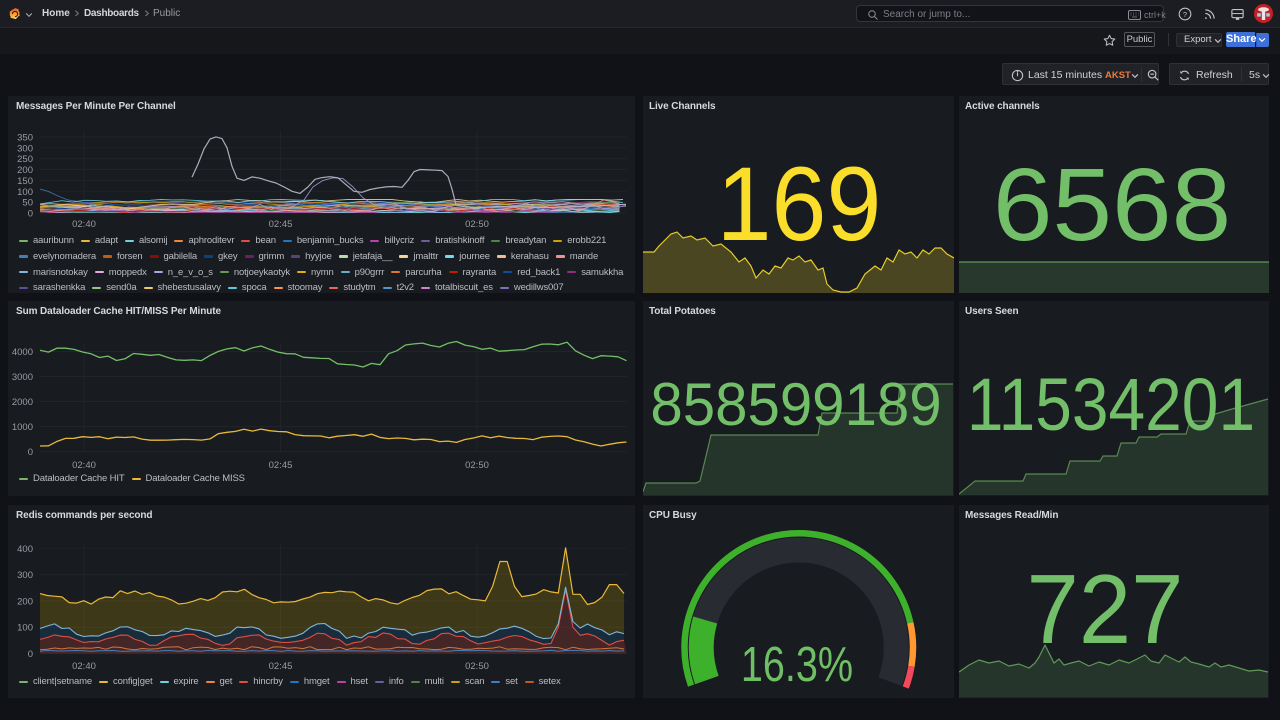 The image size is (1280, 720). What do you see at coordinates (25, 159) in the screenshot?
I see `svg-text: 250` at bounding box center [25, 159].